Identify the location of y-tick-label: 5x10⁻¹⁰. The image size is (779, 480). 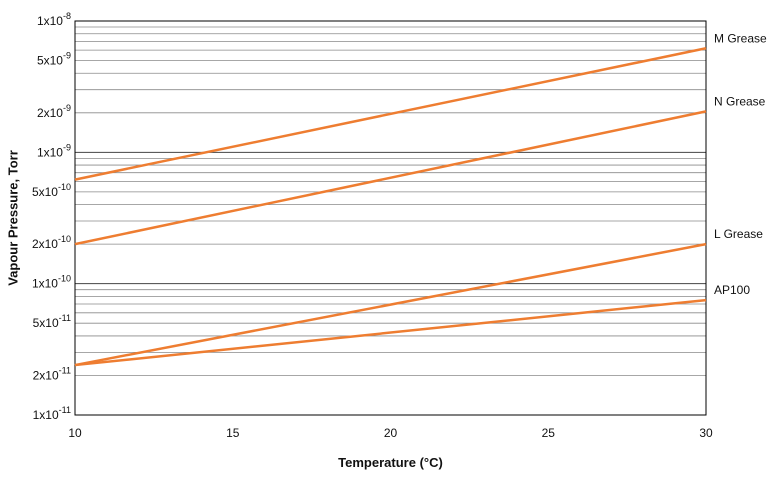
(51, 190).